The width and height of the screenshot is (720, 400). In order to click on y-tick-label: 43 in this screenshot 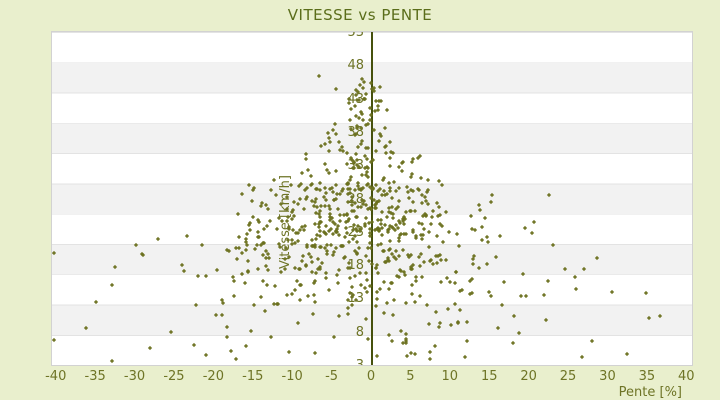, I will do `click(355, 99)`.